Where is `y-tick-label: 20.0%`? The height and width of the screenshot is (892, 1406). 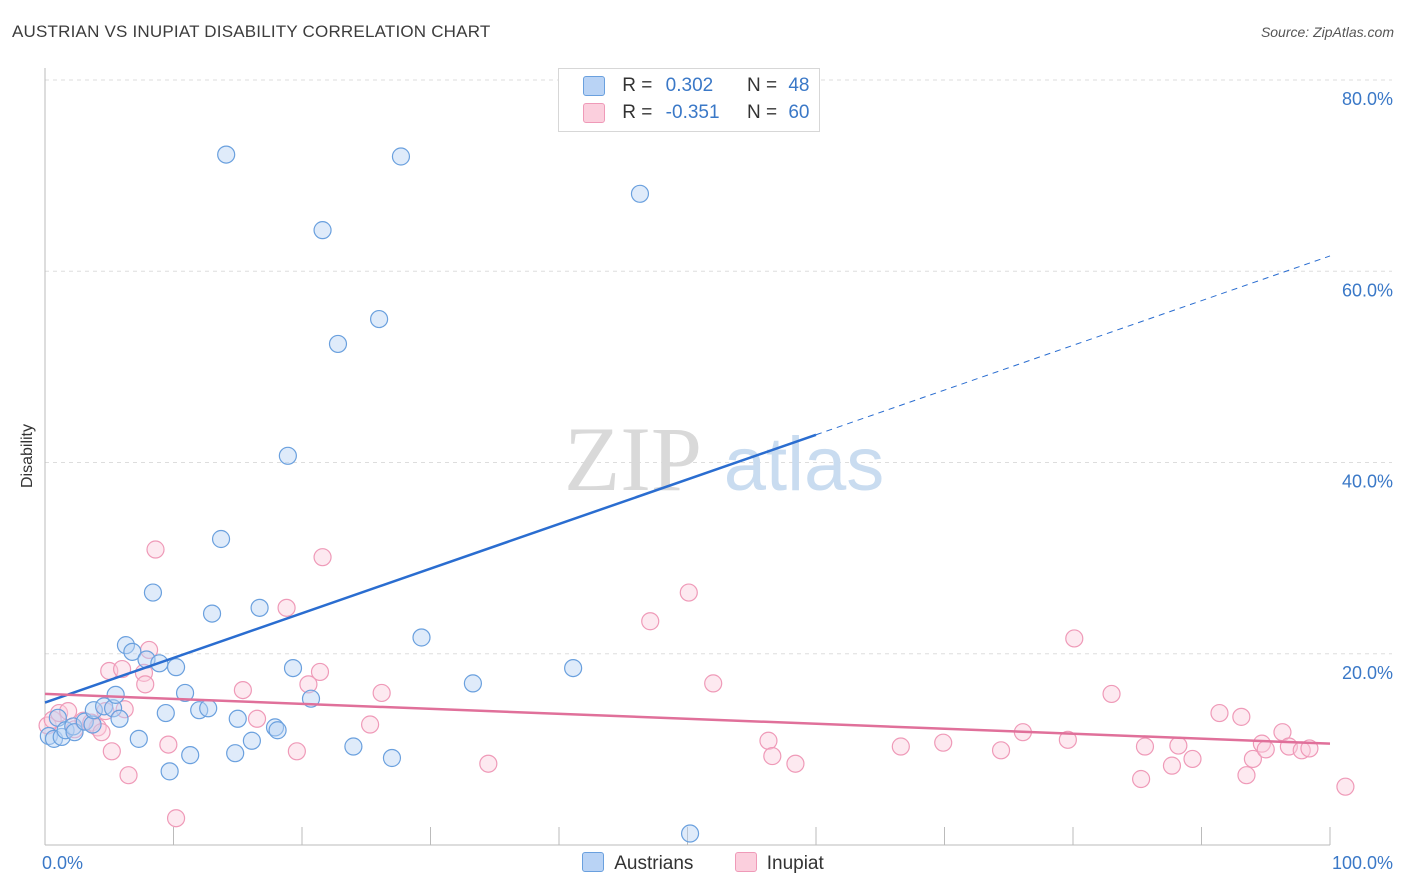 y-tick-label: 20.0% is located at coordinates (1367, 673).